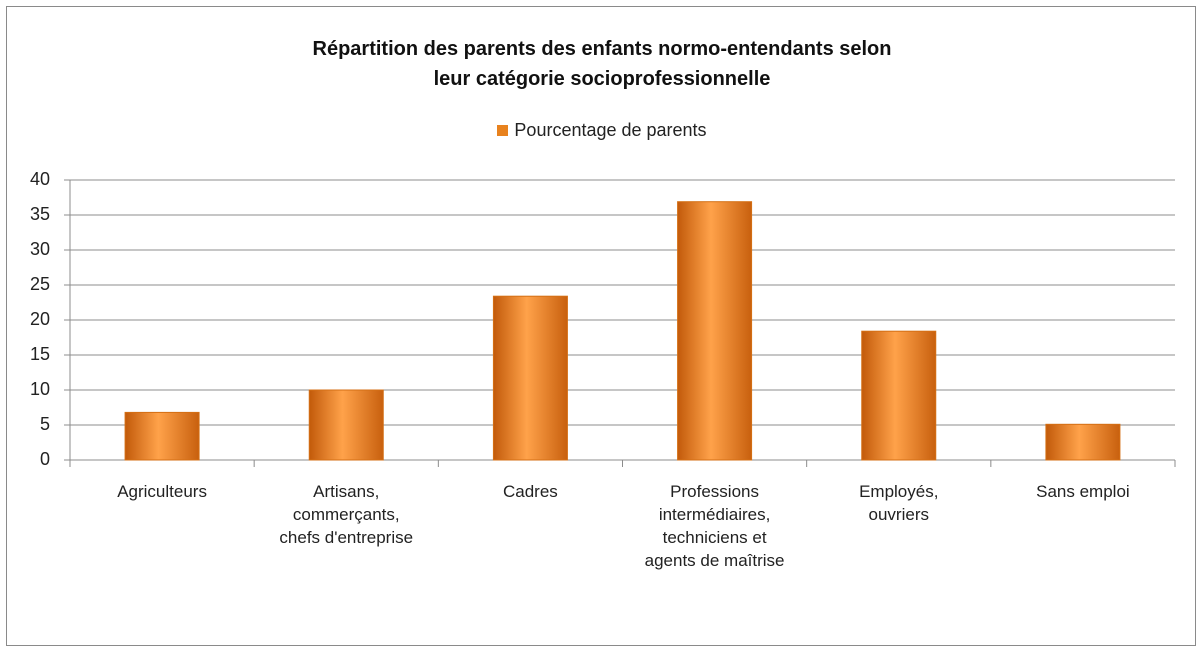 The image size is (1204, 646). What do you see at coordinates (162, 491) in the screenshot?
I see `x-tick-label: Agriculteurs` at bounding box center [162, 491].